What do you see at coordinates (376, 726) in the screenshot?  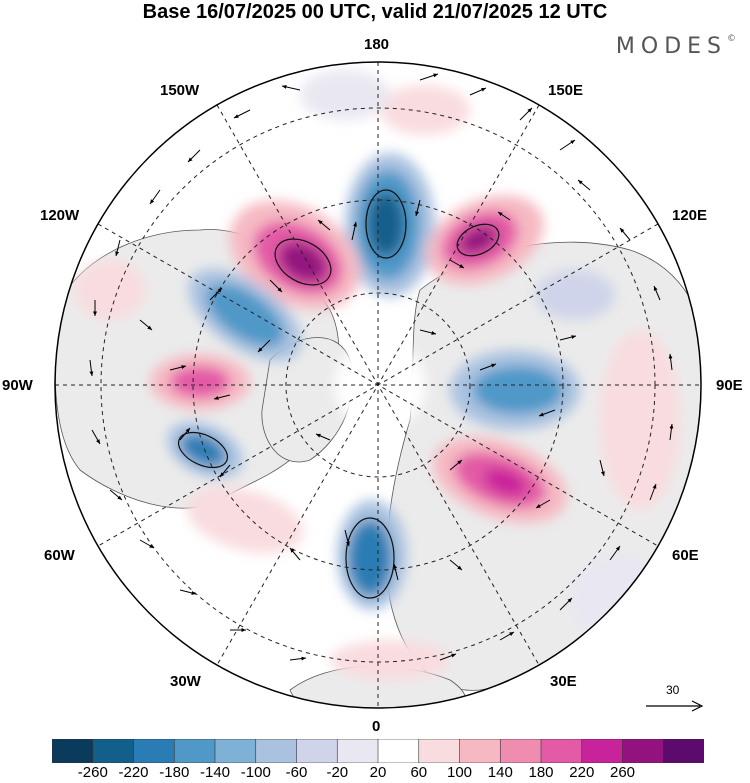 I see `lon-label-bottom: 0` at bounding box center [376, 726].